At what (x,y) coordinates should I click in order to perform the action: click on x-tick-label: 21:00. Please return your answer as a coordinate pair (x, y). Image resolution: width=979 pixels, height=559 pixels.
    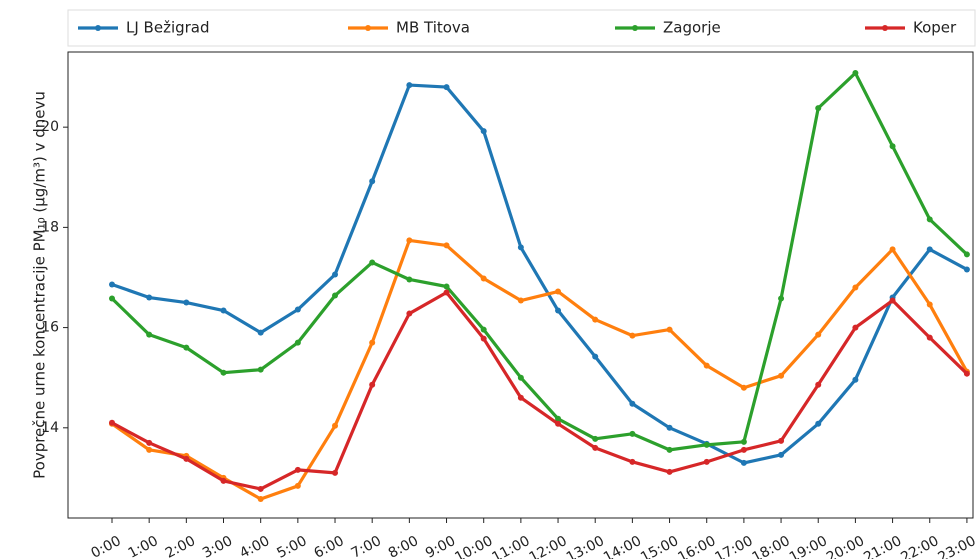
    Looking at the image, I should click on (882, 546).